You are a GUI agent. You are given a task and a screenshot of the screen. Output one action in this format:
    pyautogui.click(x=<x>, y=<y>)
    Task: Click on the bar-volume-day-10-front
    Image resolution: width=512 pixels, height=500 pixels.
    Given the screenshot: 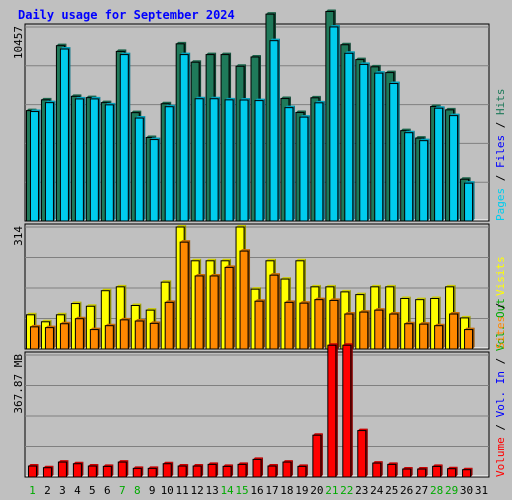 What is the action you would take?
    pyautogui.click(x=167, y=470)
    